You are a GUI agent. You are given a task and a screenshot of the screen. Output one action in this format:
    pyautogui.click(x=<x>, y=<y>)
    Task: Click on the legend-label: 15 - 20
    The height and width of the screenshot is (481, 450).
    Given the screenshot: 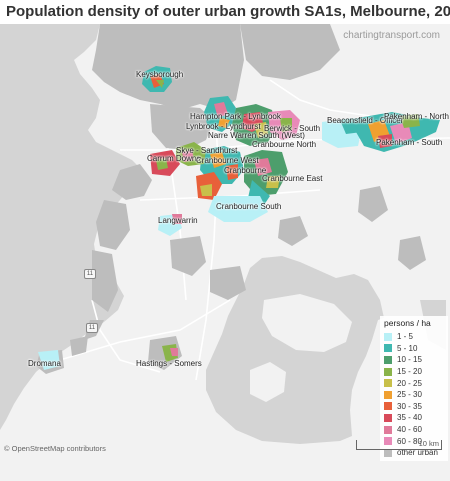 What is the action you would take?
    pyautogui.click(x=409, y=372)
    